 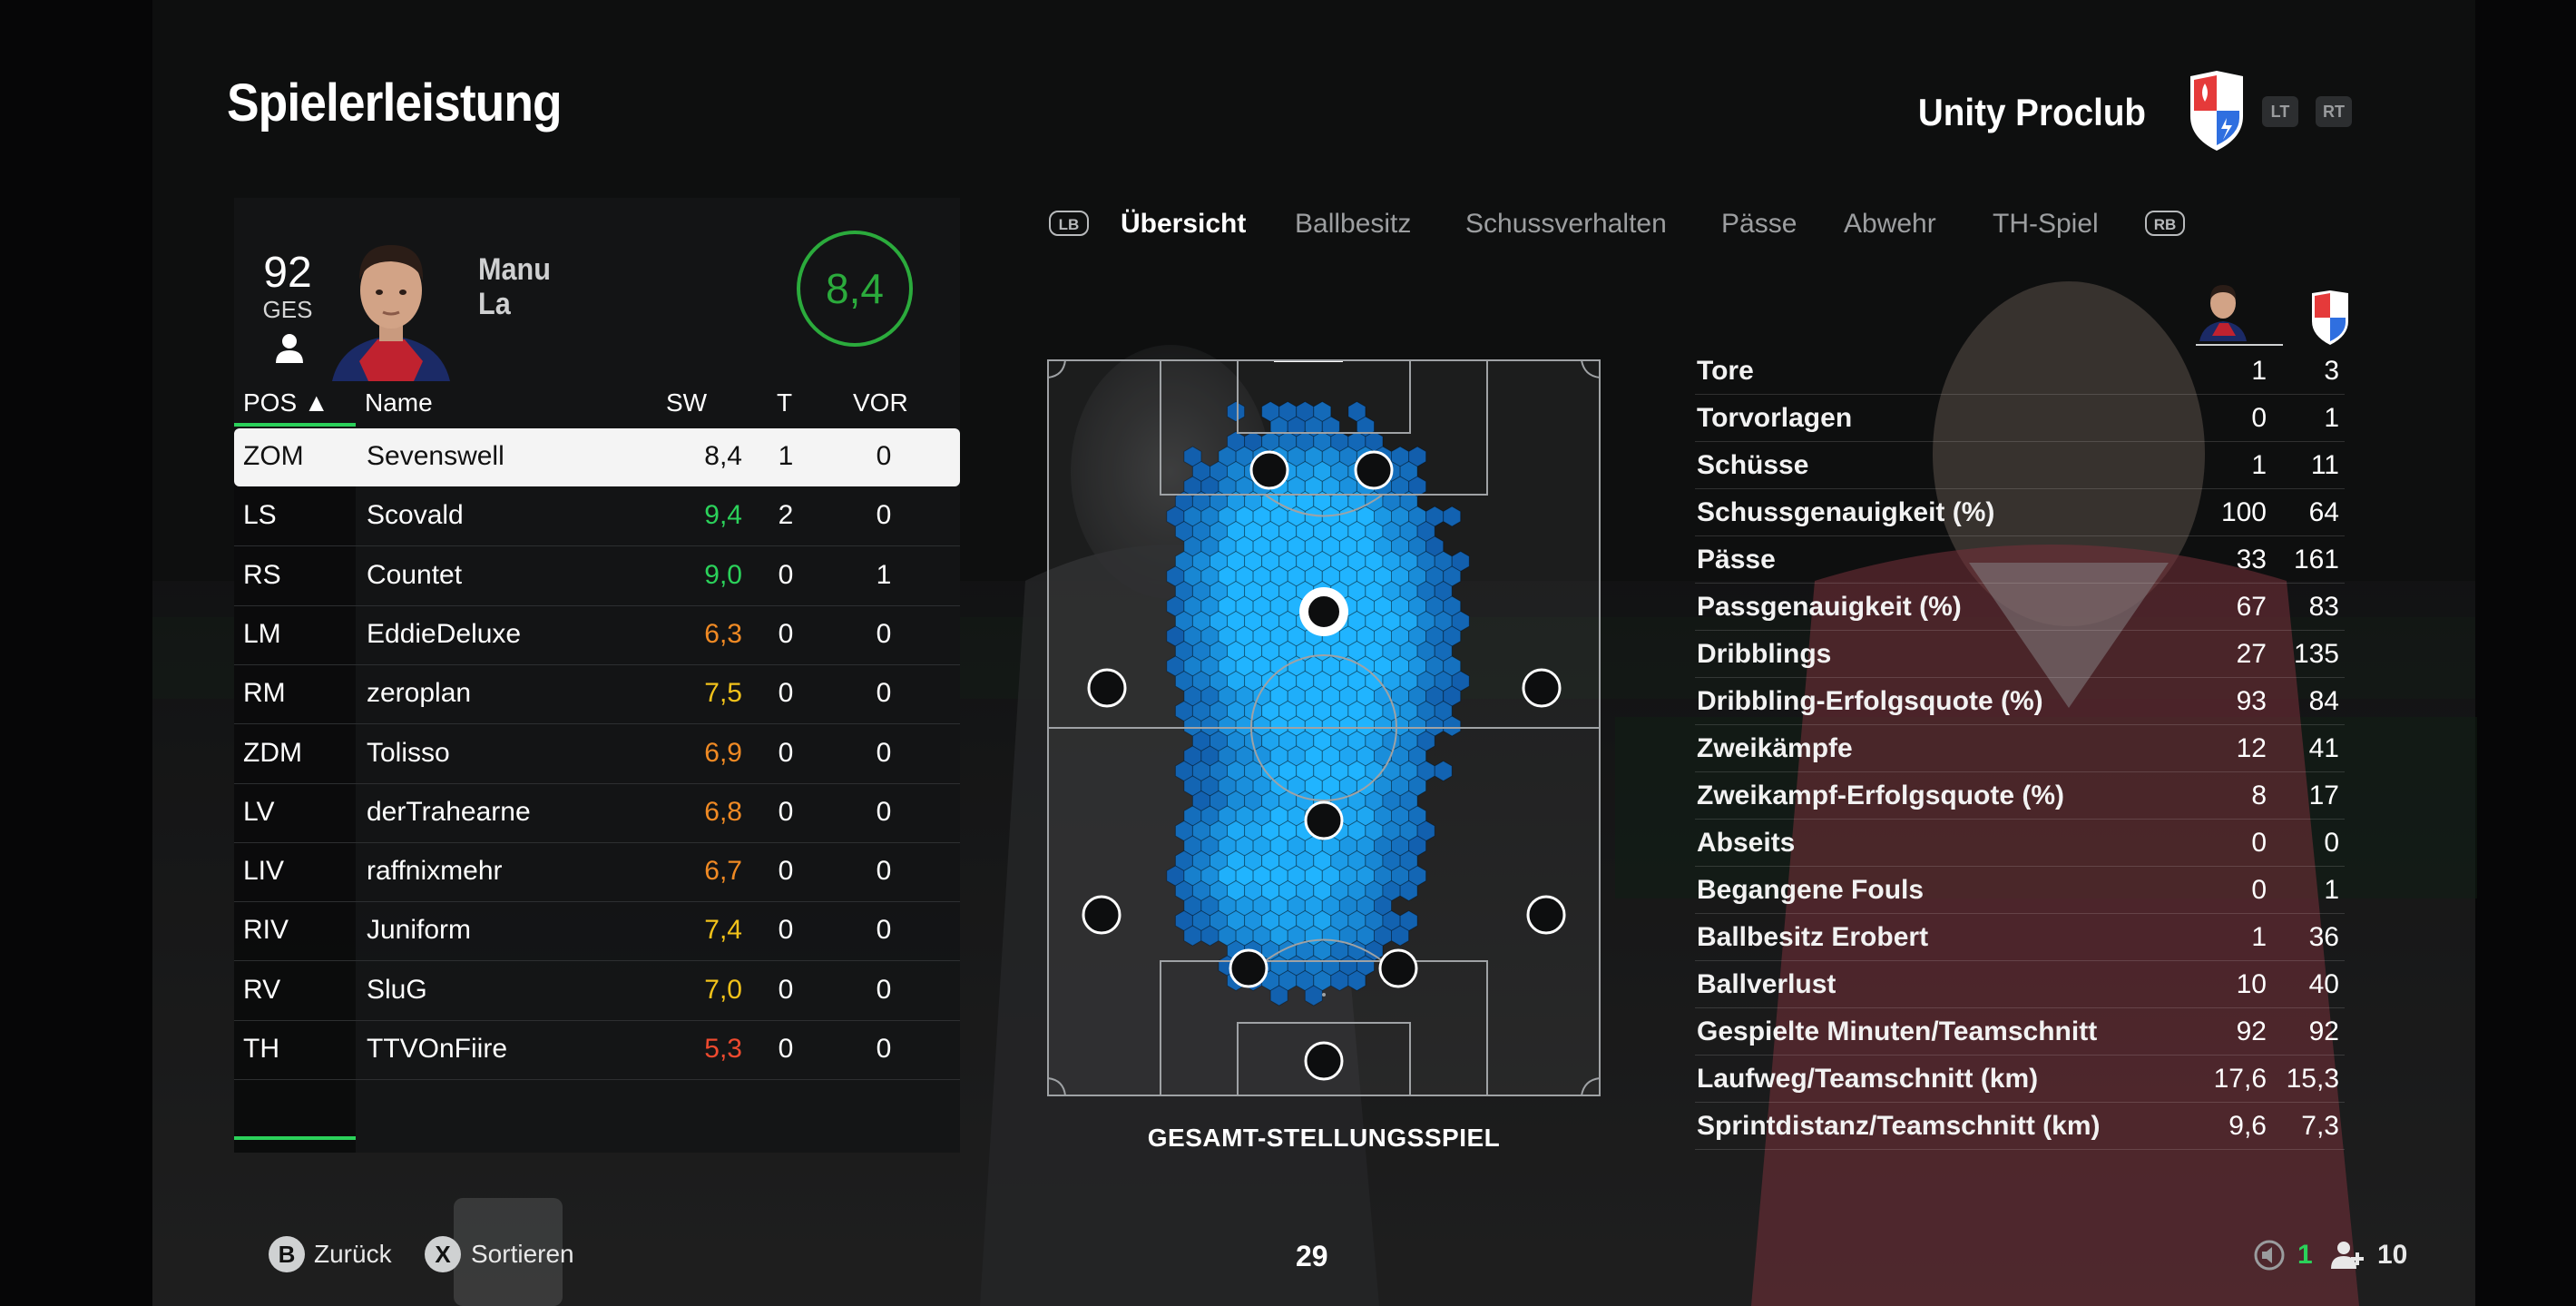 I want to click on player-mini-avatar-icon, so click(x=2239, y=315).